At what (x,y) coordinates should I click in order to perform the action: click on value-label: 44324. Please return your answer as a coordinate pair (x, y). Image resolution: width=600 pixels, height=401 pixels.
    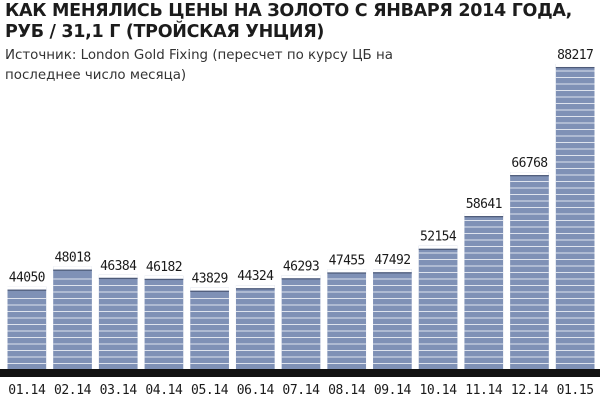
    Looking at the image, I should click on (255, 276).